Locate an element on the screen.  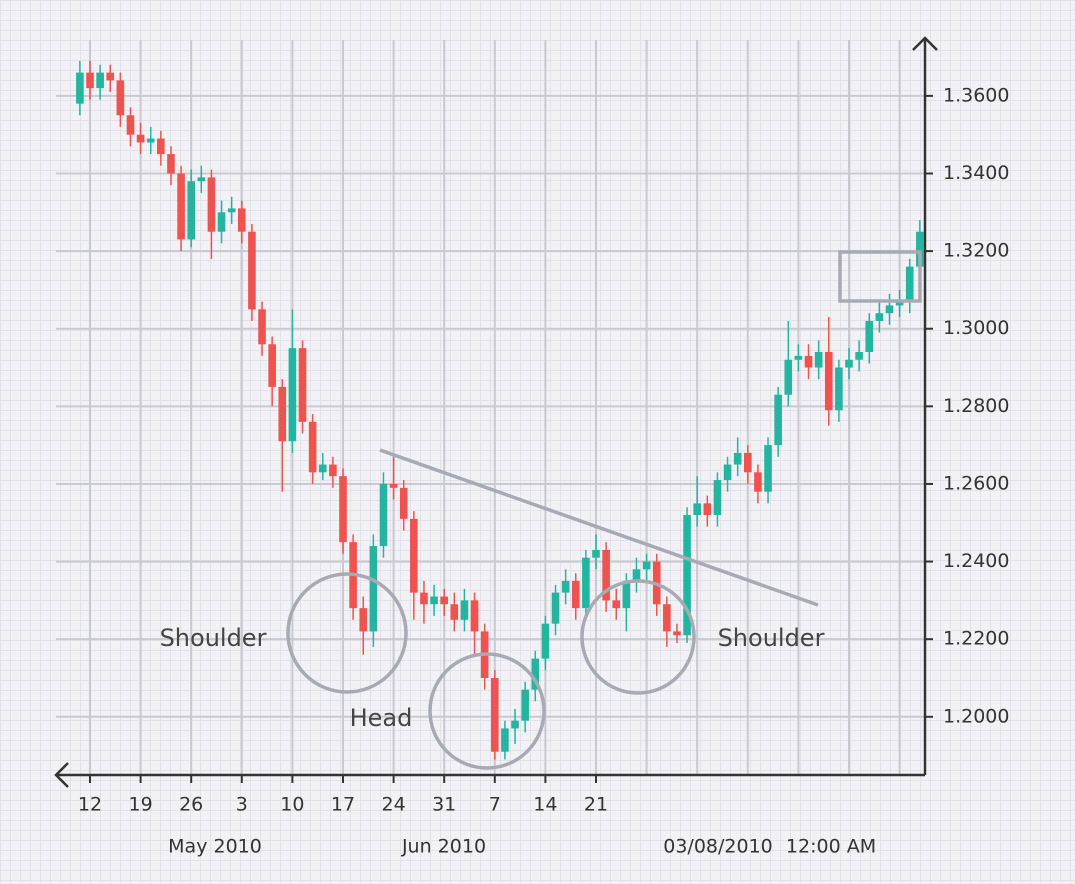
x-tick-label: 17 is located at coordinates (343, 805).